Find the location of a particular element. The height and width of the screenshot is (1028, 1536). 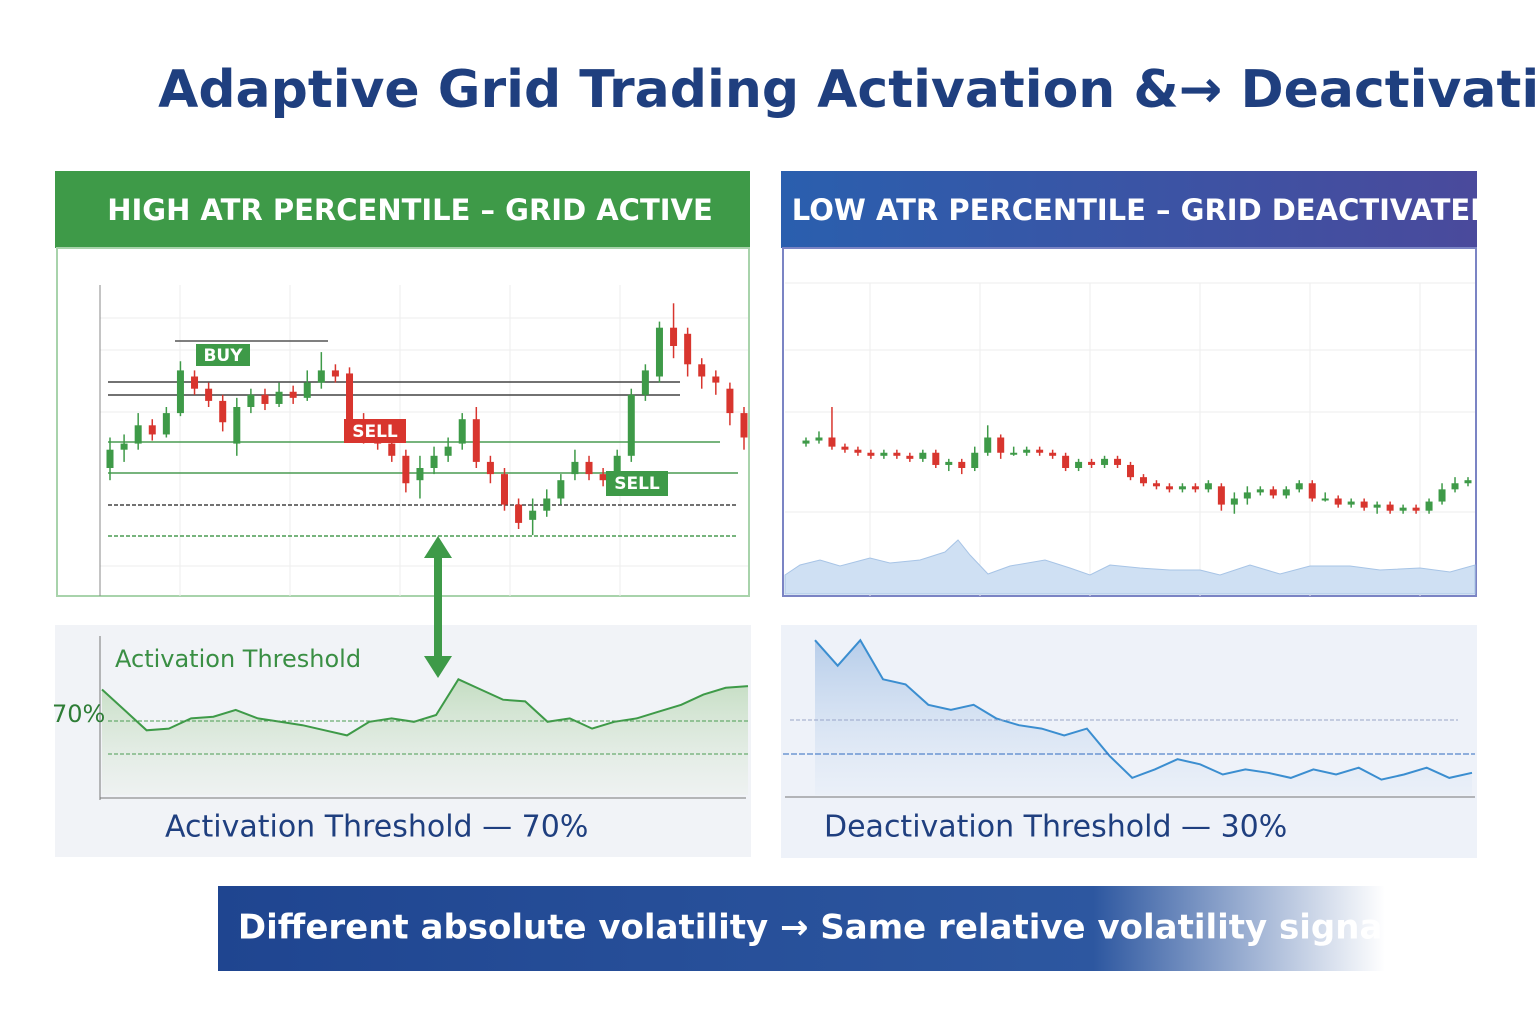

banner-bg is located at coordinates (801, 928).